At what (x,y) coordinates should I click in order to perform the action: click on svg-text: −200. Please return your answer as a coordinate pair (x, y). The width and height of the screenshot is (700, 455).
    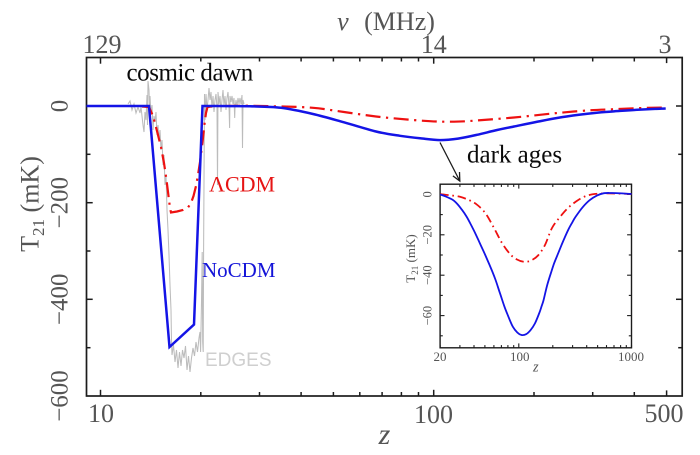
    Looking at the image, I should click on (60, 203).